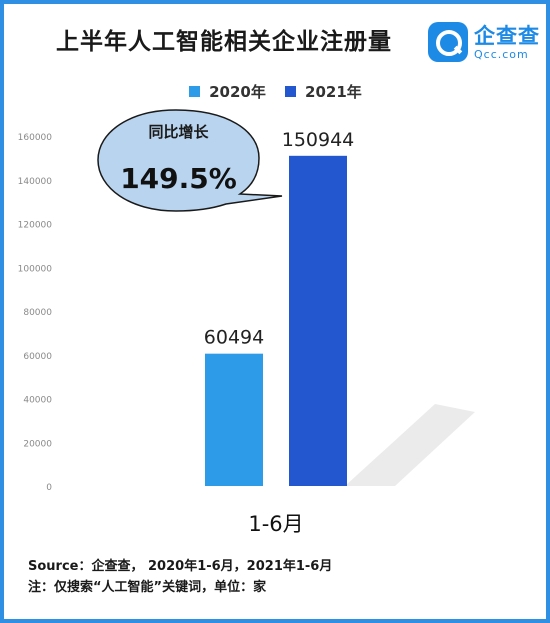 The height and width of the screenshot is (623, 550). What do you see at coordinates (37, 313) in the screenshot?
I see `y-tick-label: 80000` at bounding box center [37, 313].